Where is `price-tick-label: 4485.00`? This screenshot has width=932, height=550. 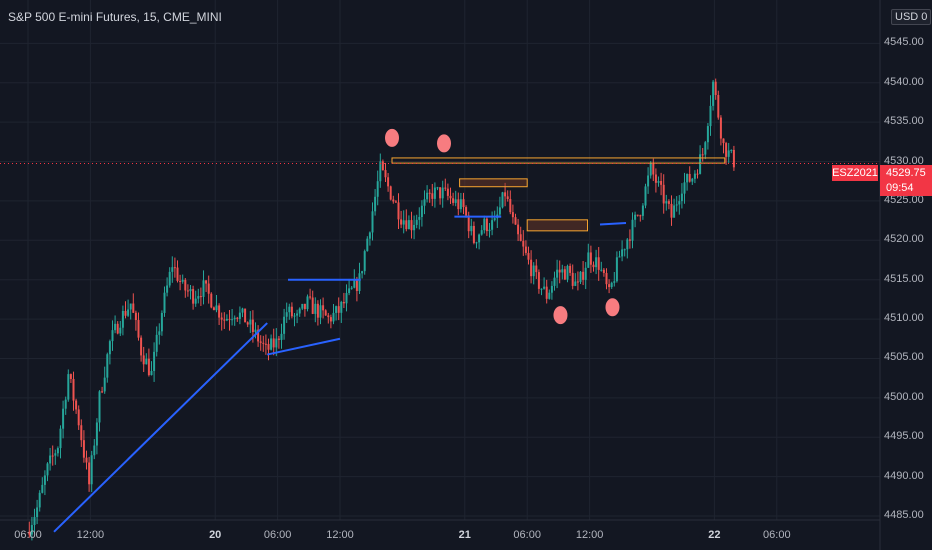
price-tick-label: 4485.00 is located at coordinates (904, 515).